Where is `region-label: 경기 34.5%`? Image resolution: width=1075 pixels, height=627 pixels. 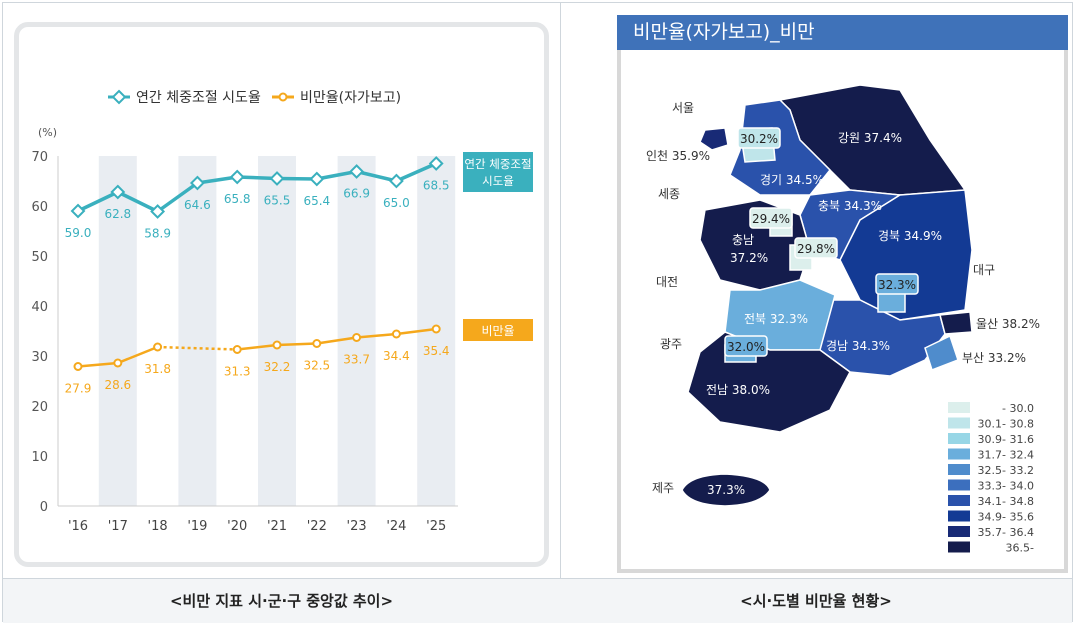 region-label: 경기 34.5% is located at coordinates (792, 180).